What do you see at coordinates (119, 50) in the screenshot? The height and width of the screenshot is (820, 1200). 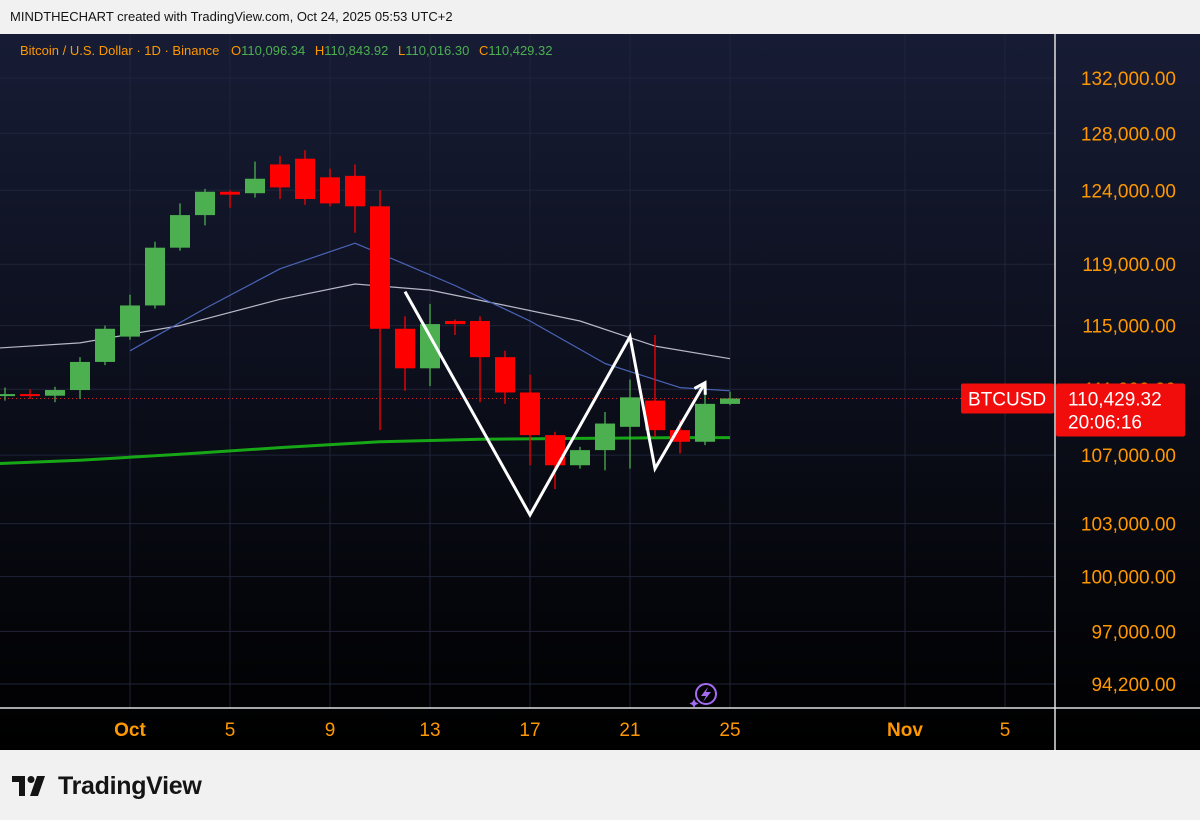 I see `legend-symbol: Bitcoin / U.S. Dollar · 1D · Binance` at bounding box center [119, 50].